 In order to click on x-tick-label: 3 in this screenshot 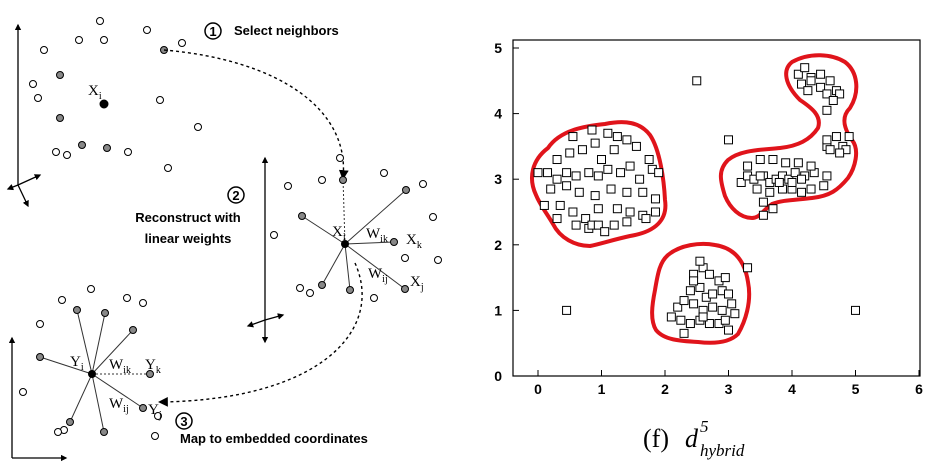, I will do `click(729, 389)`.